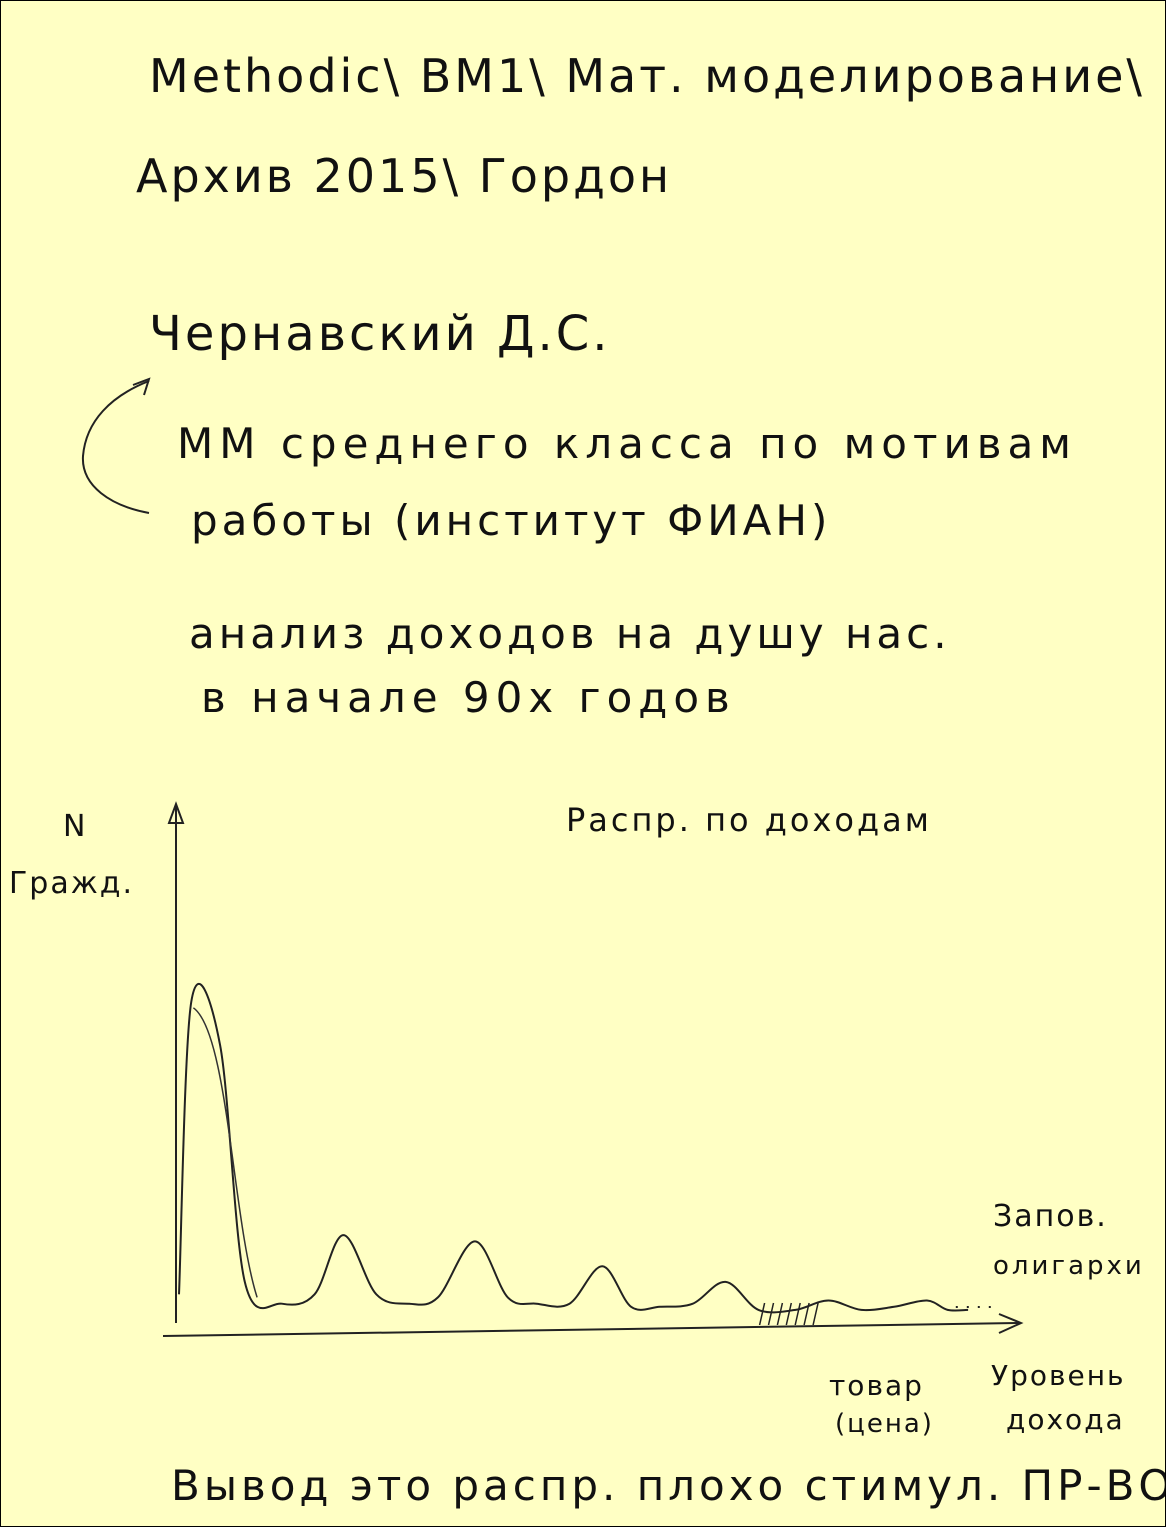 The image size is (1166, 1527). I want to click on y-axis-arrowhead-icon, so click(176, 812).